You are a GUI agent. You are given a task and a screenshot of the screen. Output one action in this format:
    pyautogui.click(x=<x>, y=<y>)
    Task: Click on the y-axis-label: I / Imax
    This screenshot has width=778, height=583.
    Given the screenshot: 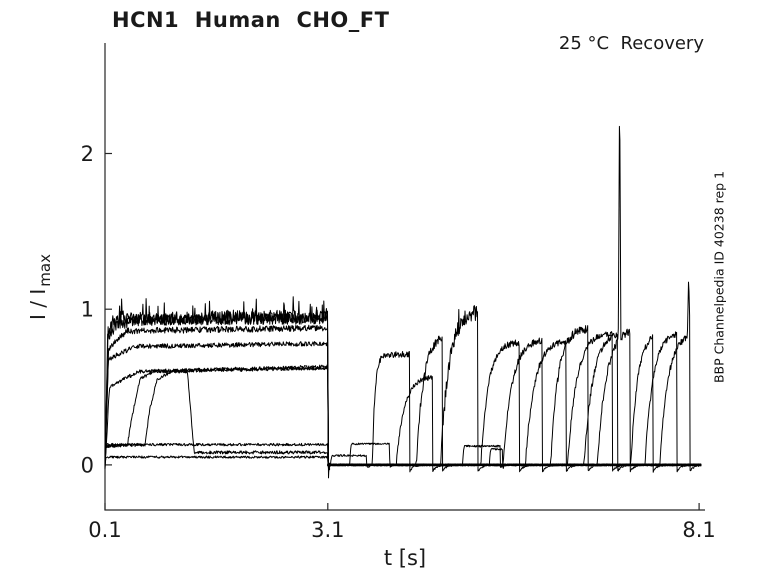 What is the action you would take?
    pyautogui.click(x=40, y=287)
    